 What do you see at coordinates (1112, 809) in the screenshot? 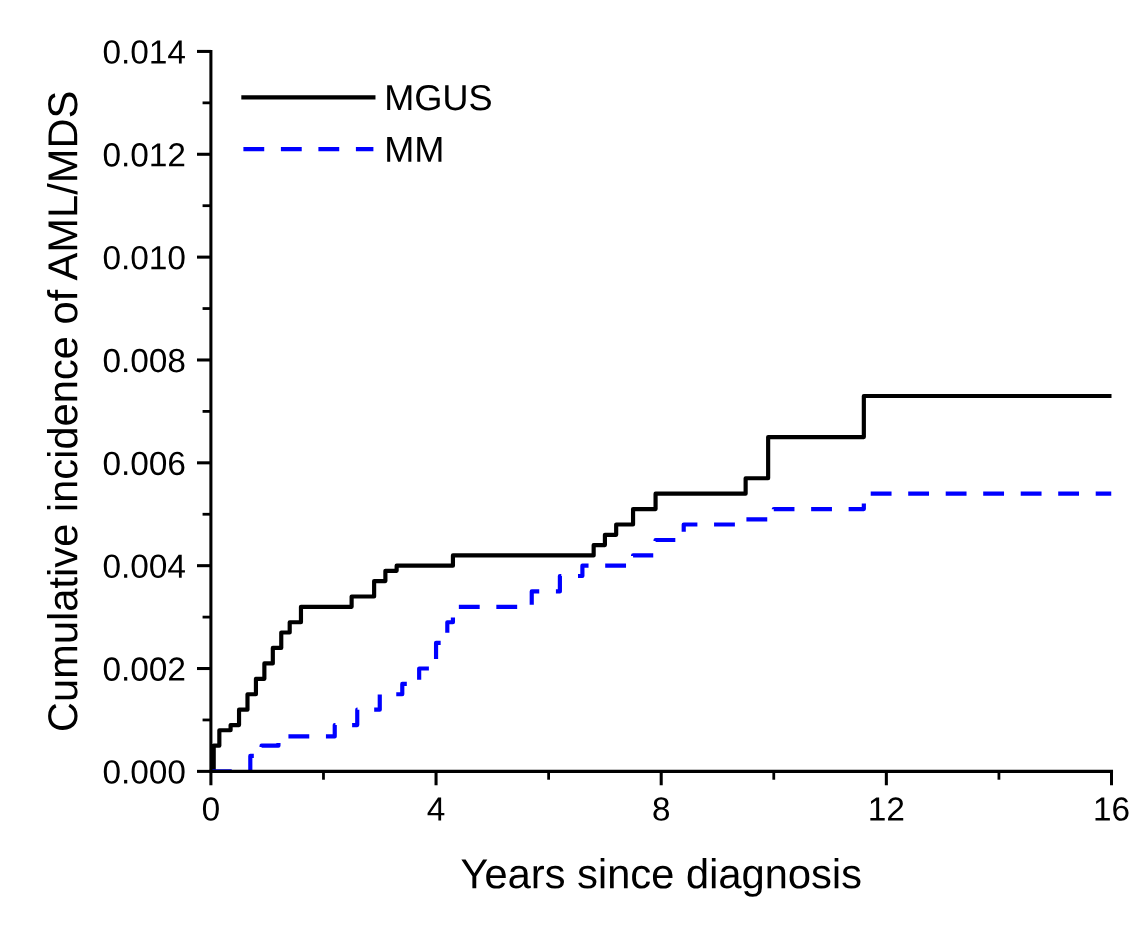
I see `x-tick-label: 16` at bounding box center [1112, 809].